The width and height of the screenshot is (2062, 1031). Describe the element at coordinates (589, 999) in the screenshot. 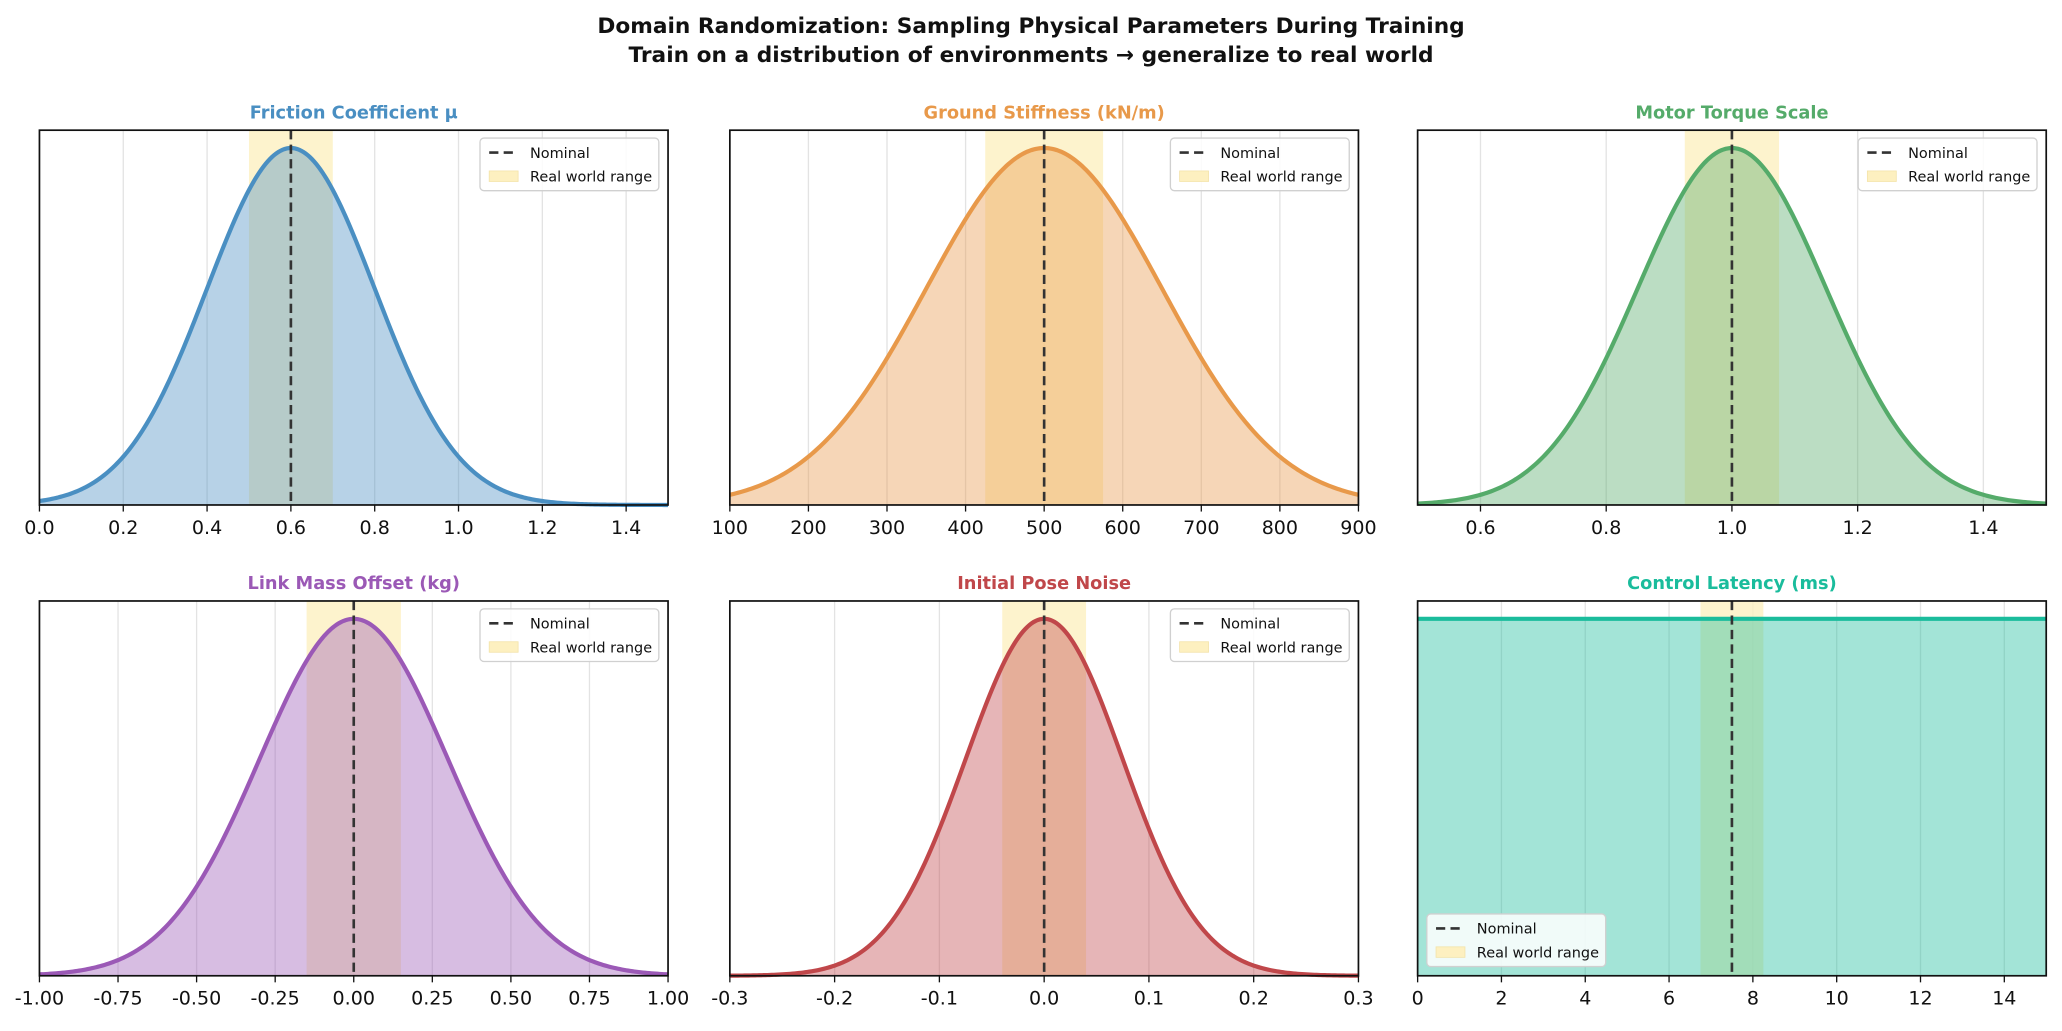

I see `x-tick-label: 0.75` at that location.